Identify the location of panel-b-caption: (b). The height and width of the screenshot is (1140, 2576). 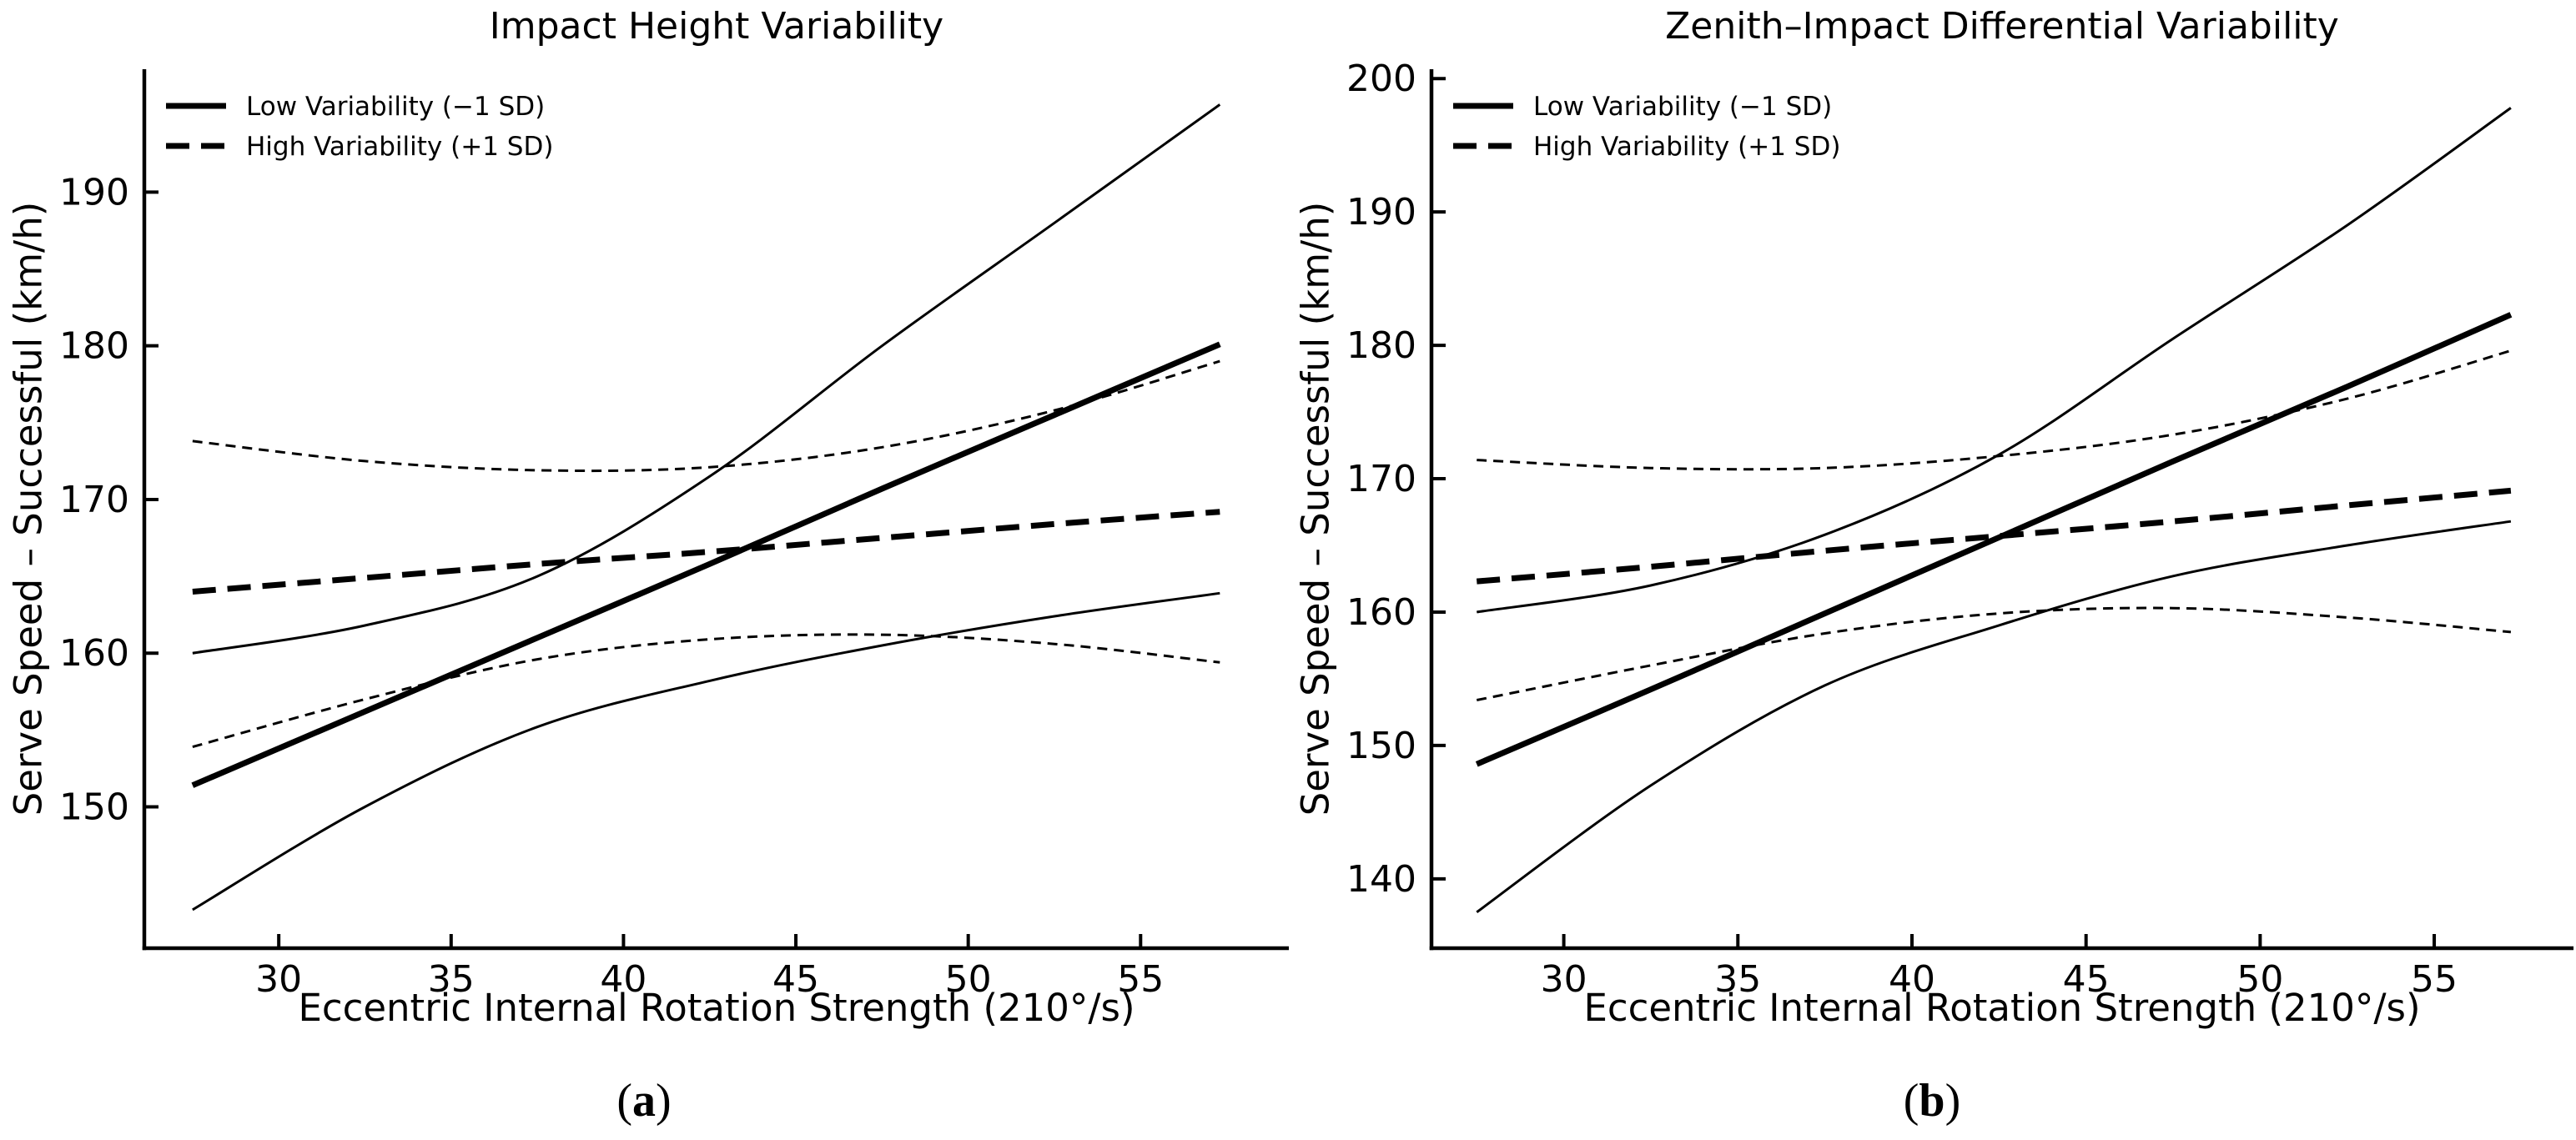
(1932, 1100).